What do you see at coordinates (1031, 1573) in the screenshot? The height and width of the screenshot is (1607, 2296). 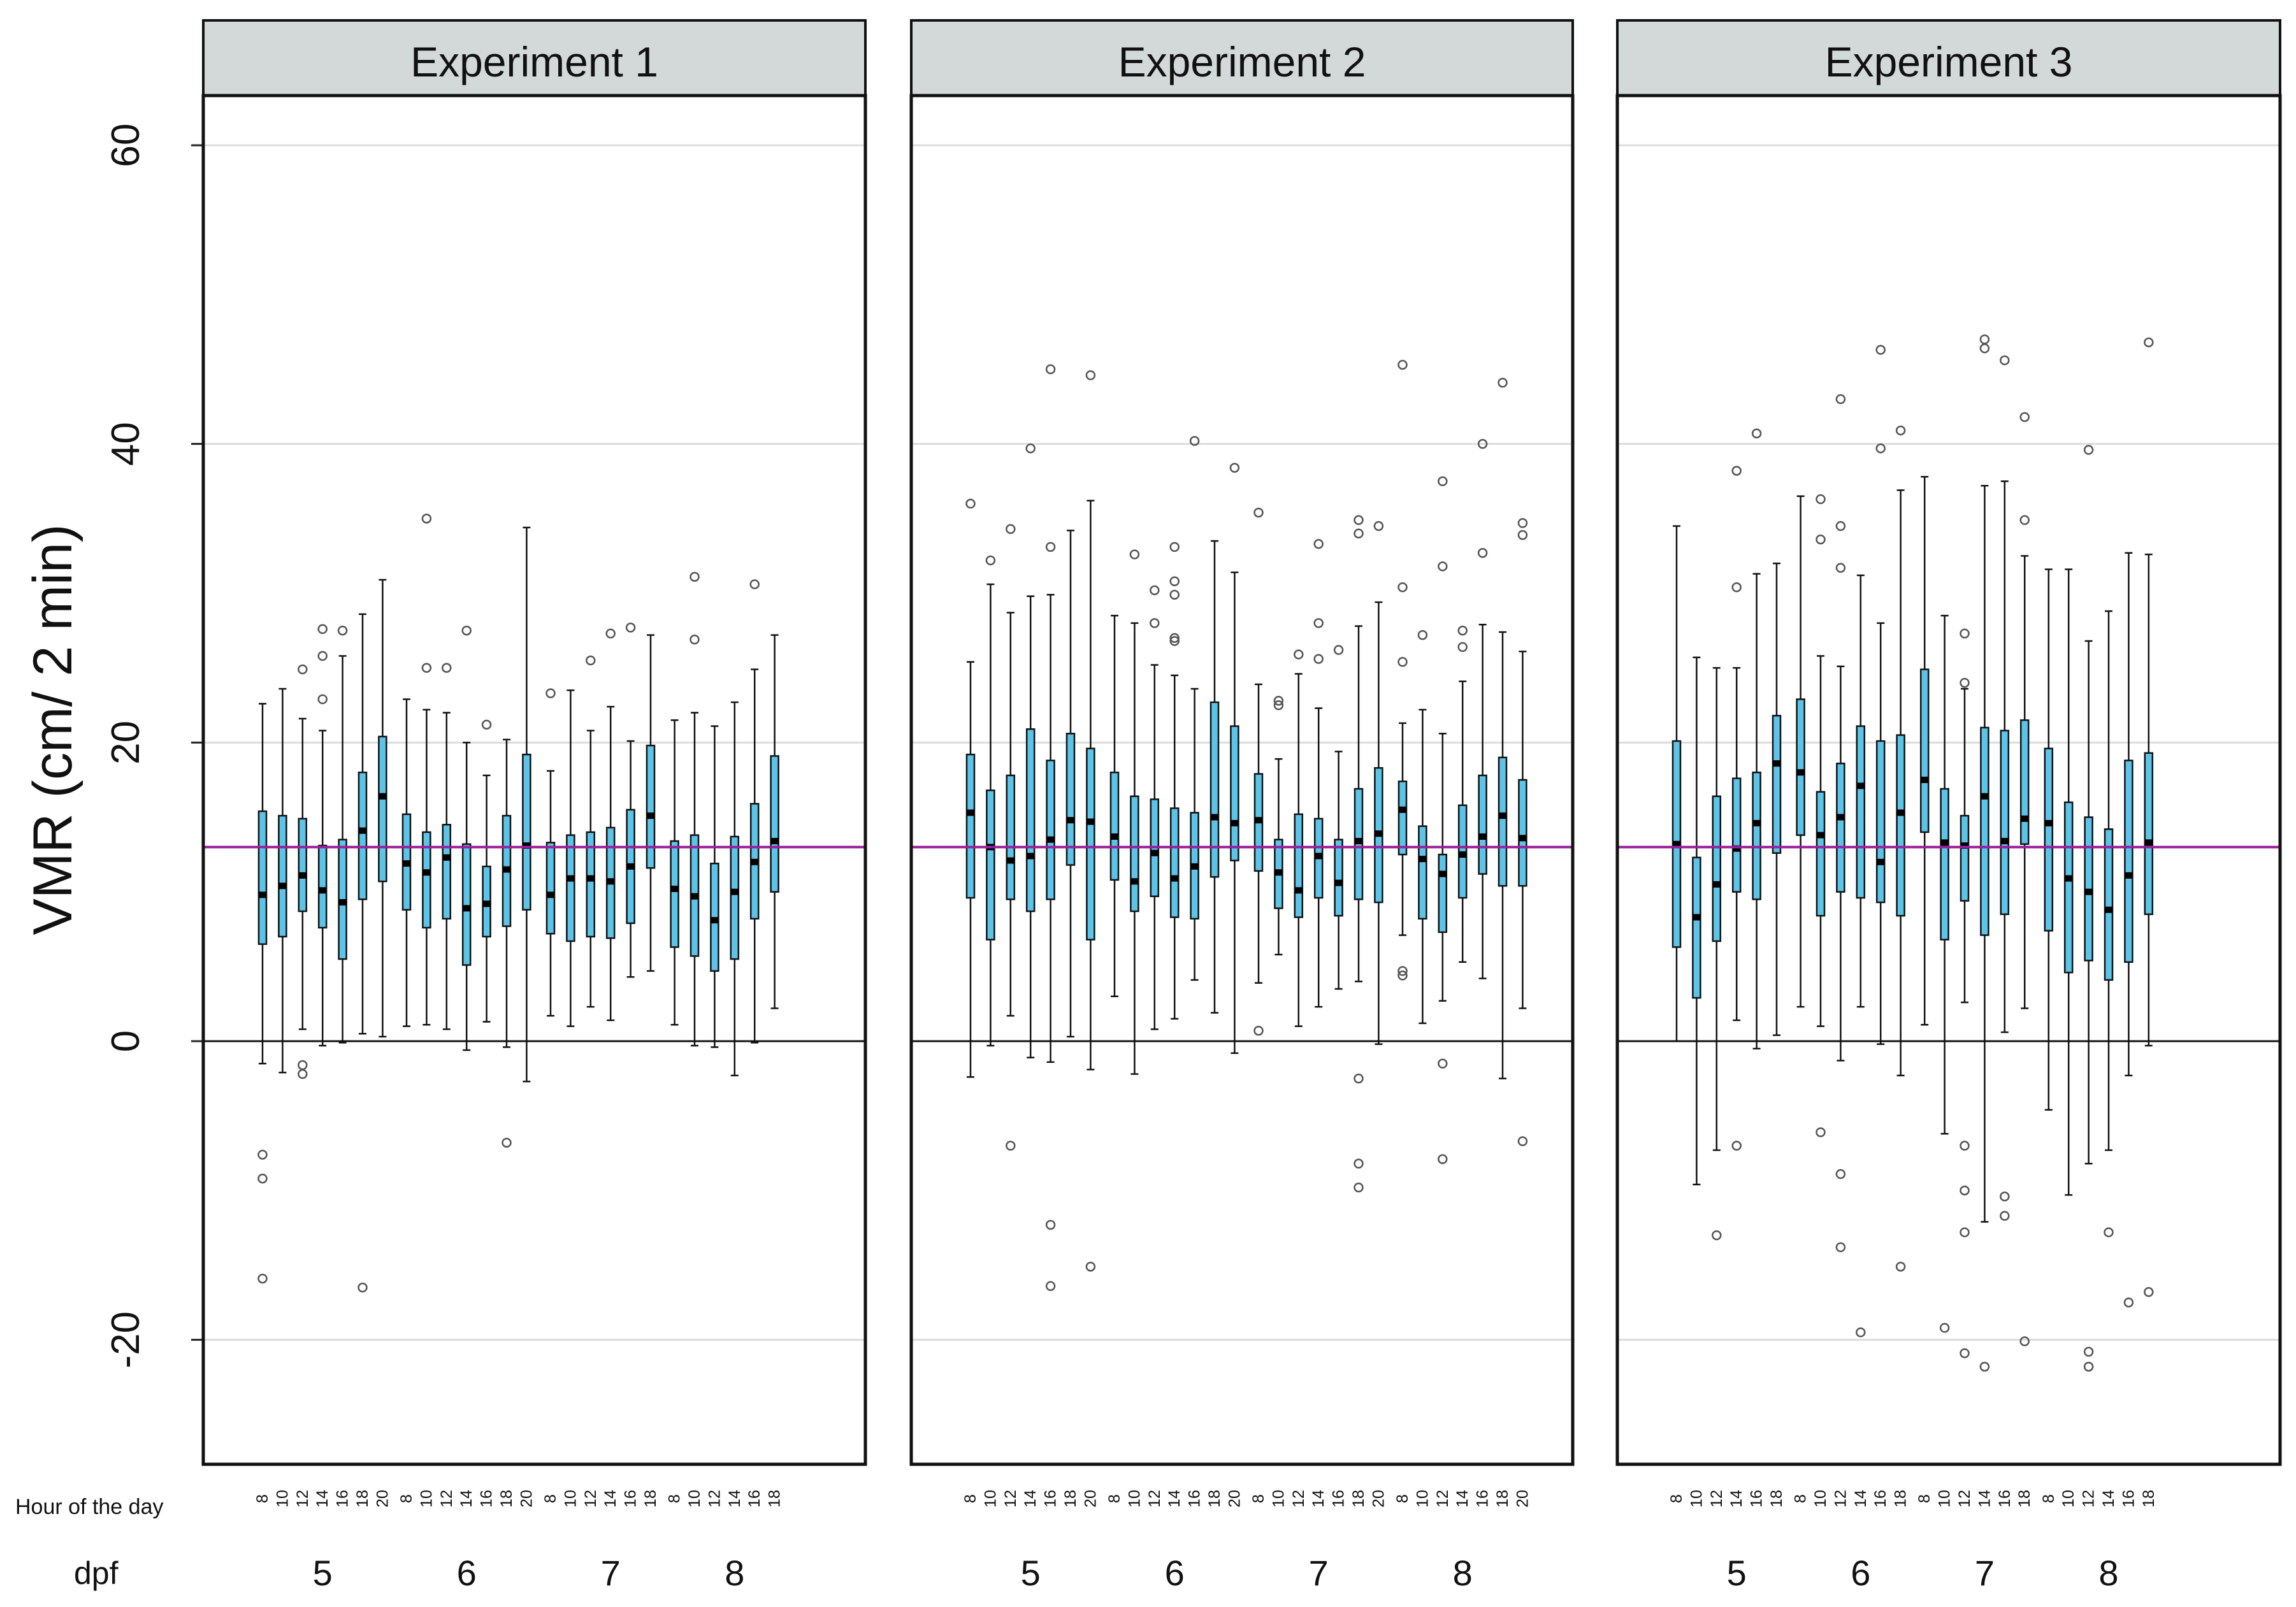 I see `dpf-tick-label: 5` at bounding box center [1031, 1573].